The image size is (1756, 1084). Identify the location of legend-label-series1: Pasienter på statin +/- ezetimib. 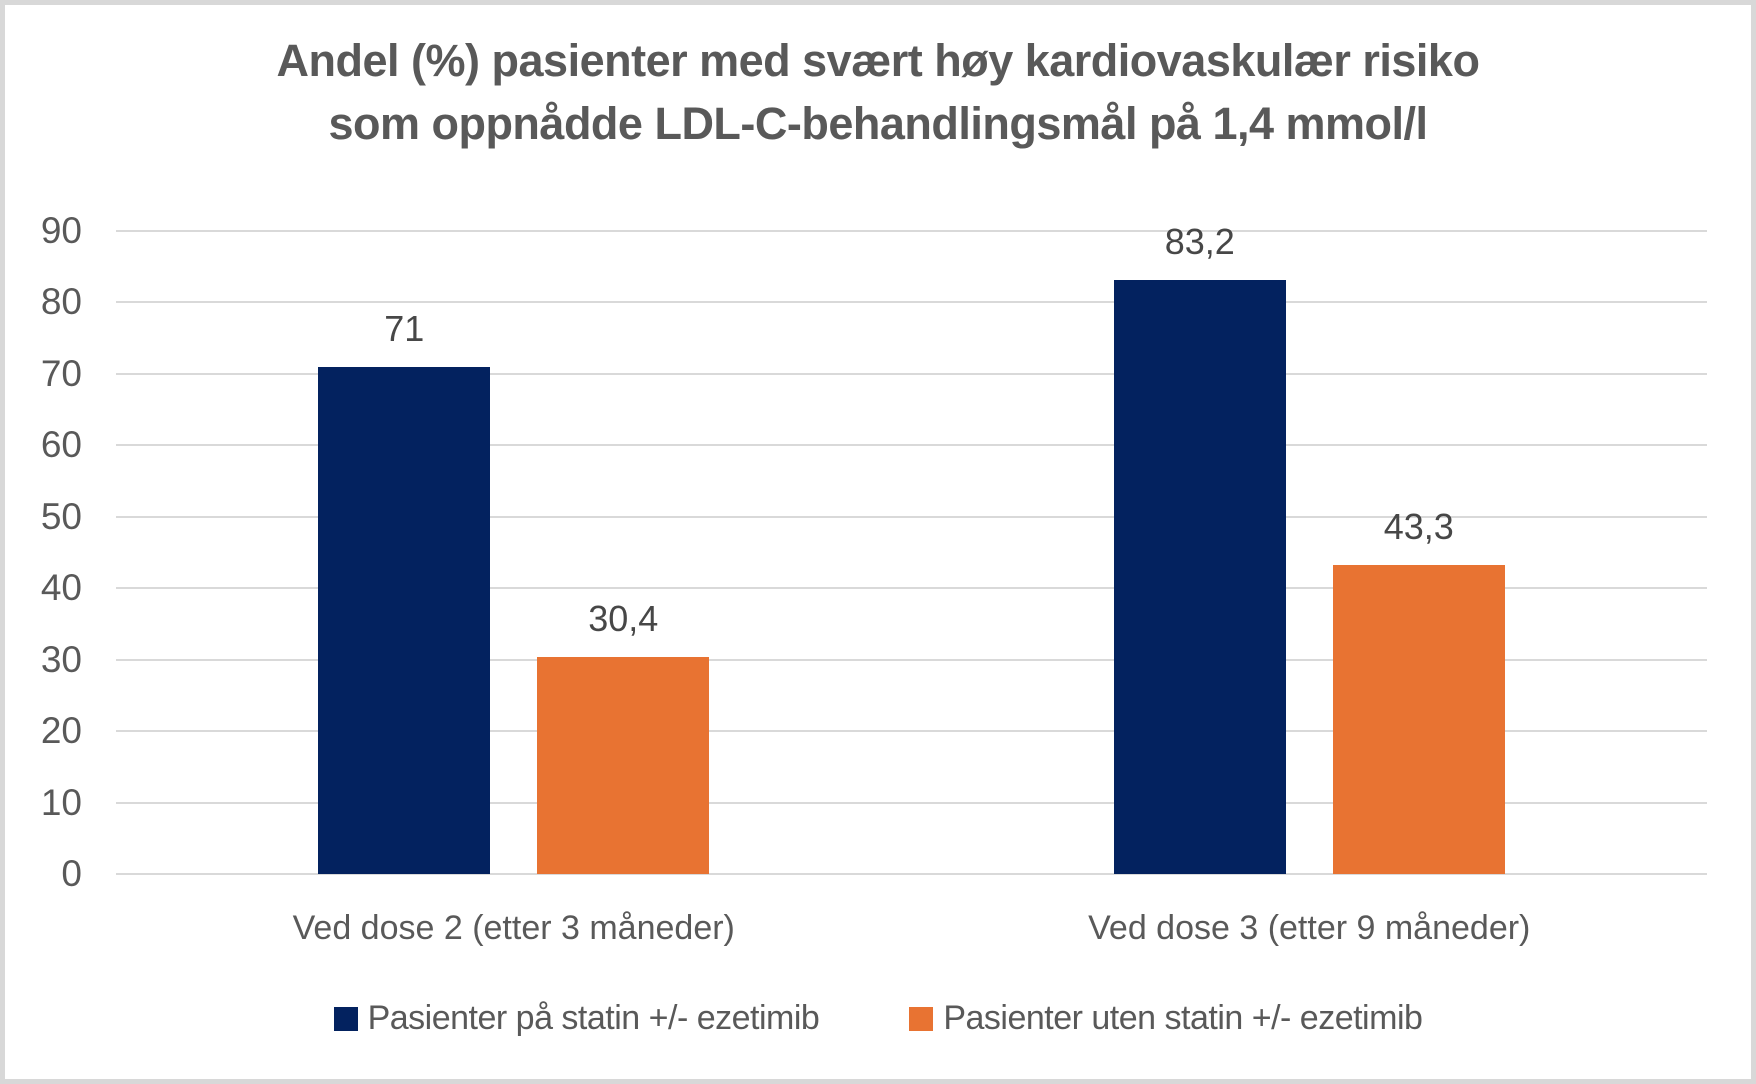
(593, 1018).